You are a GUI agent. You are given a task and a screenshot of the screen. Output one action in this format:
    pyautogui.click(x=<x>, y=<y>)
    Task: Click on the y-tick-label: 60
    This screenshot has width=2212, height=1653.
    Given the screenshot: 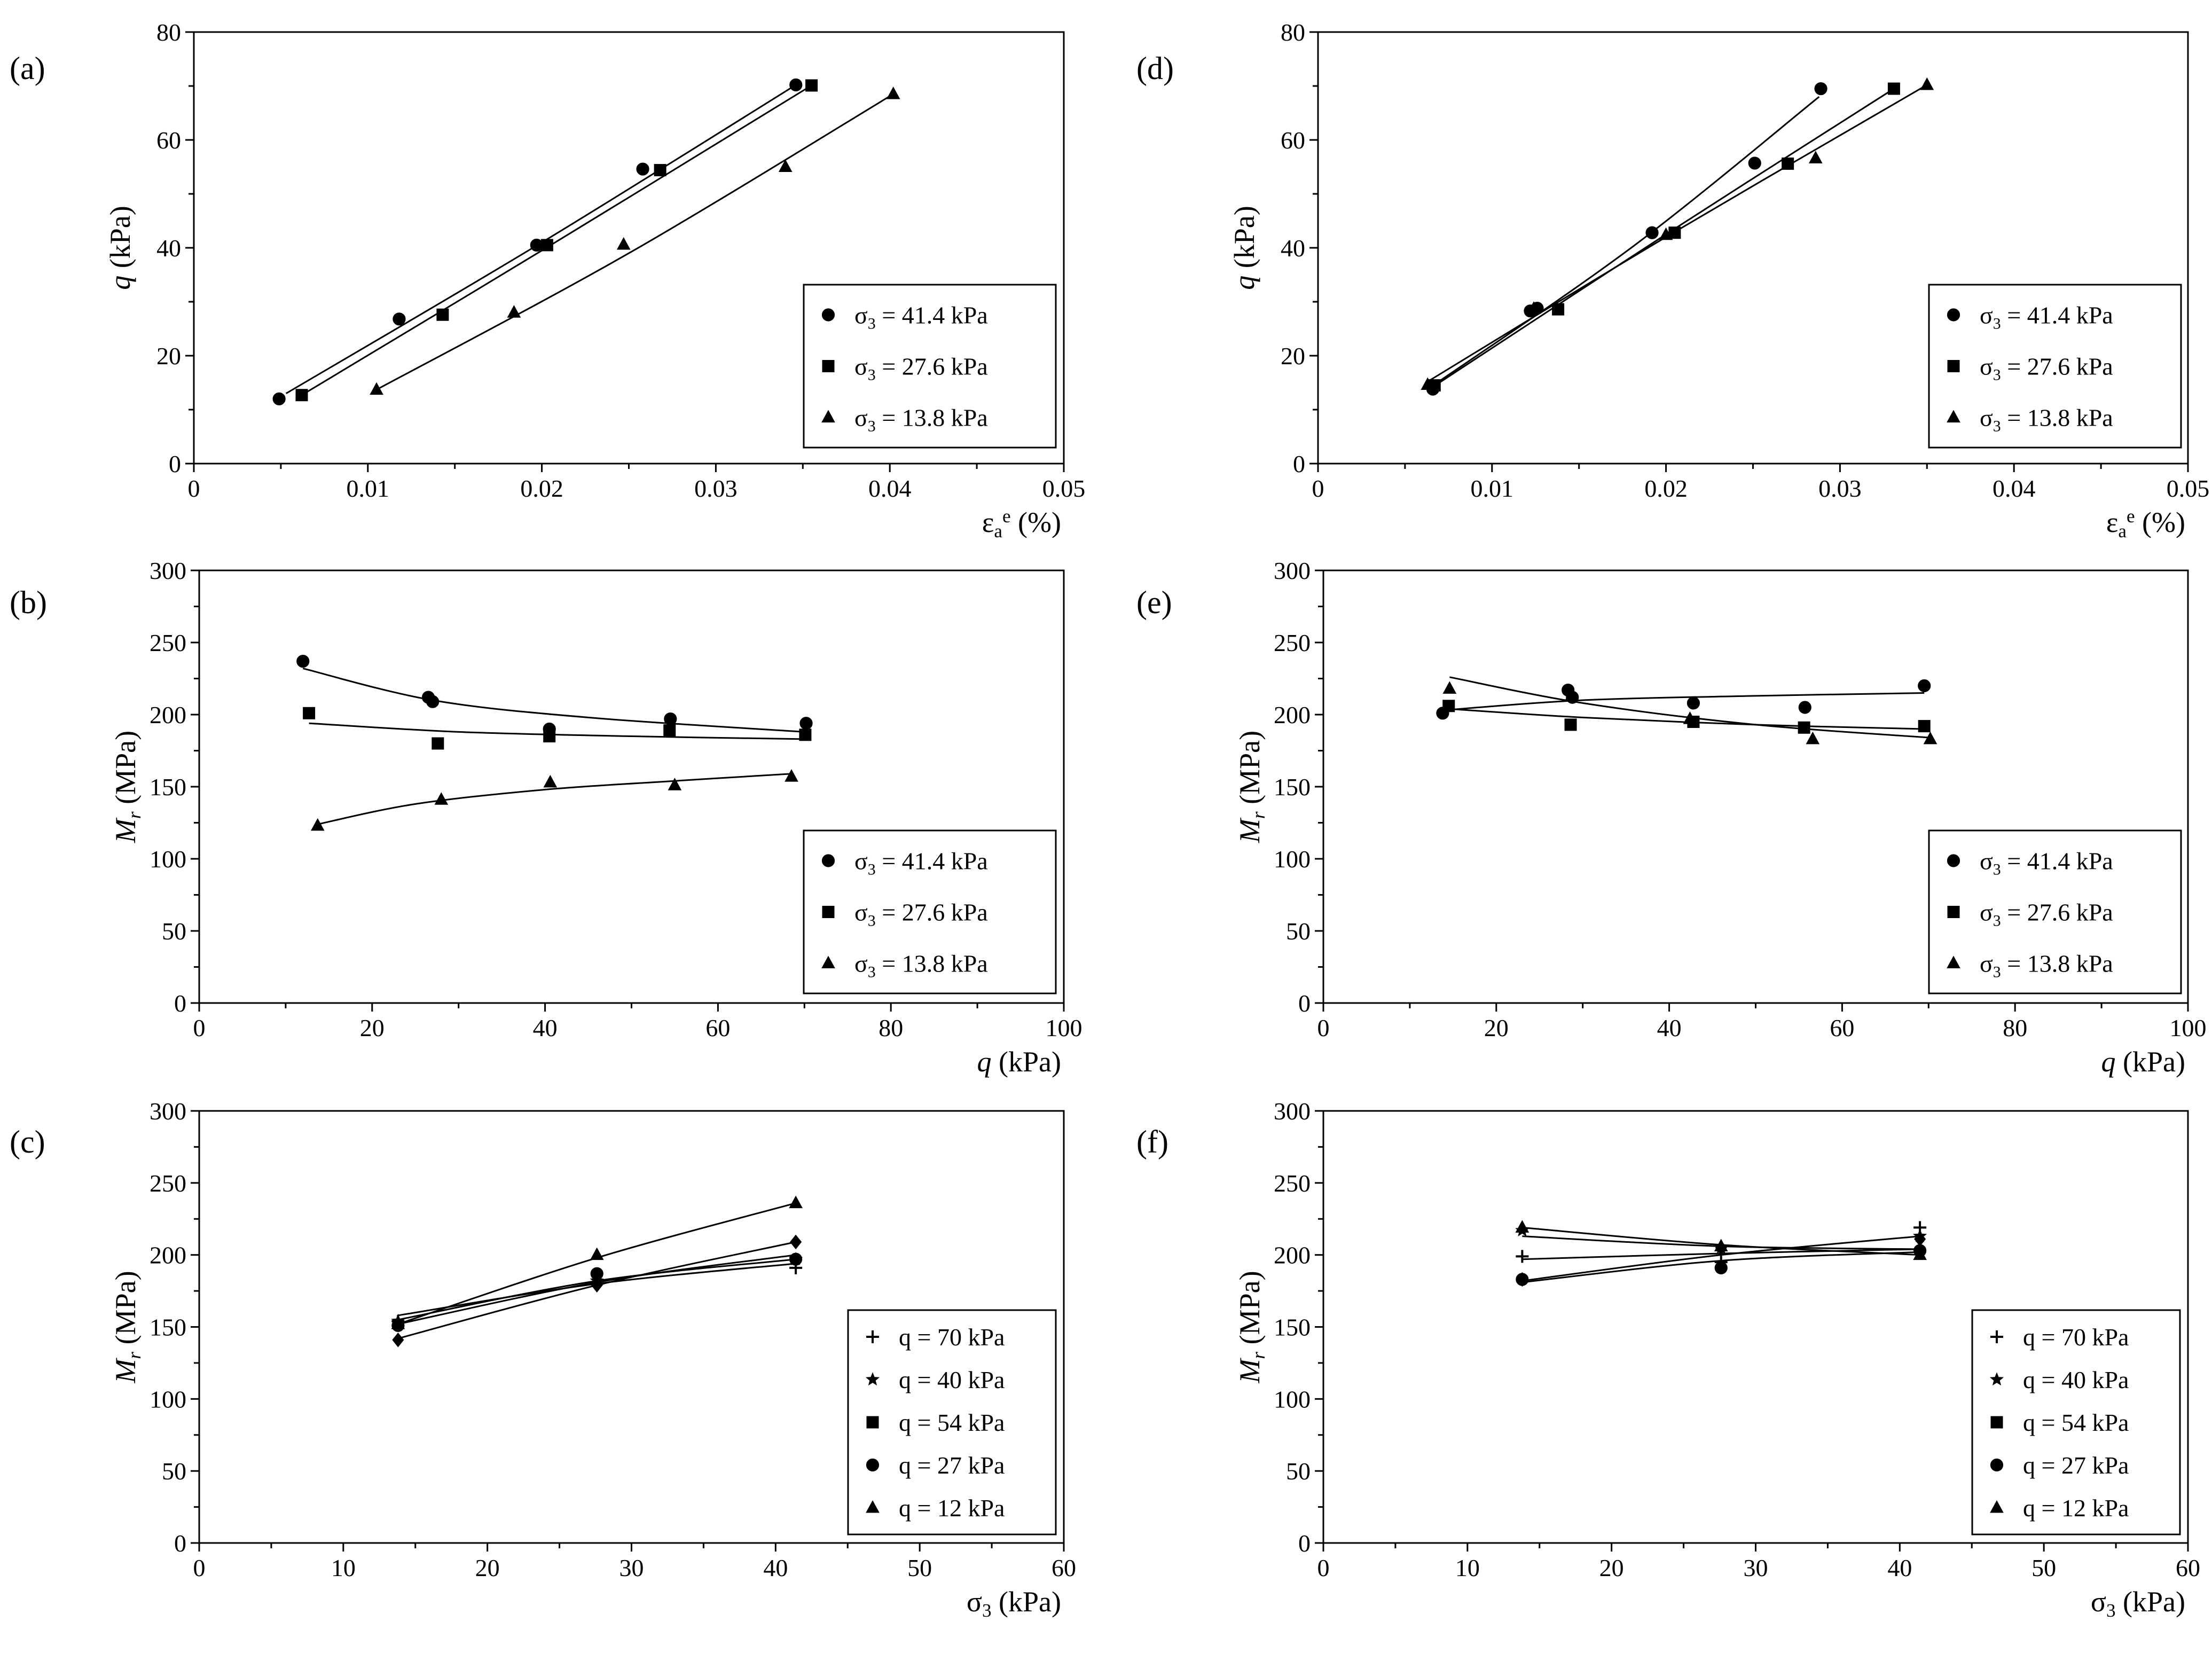 What is the action you would take?
    pyautogui.click(x=1293, y=140)
    